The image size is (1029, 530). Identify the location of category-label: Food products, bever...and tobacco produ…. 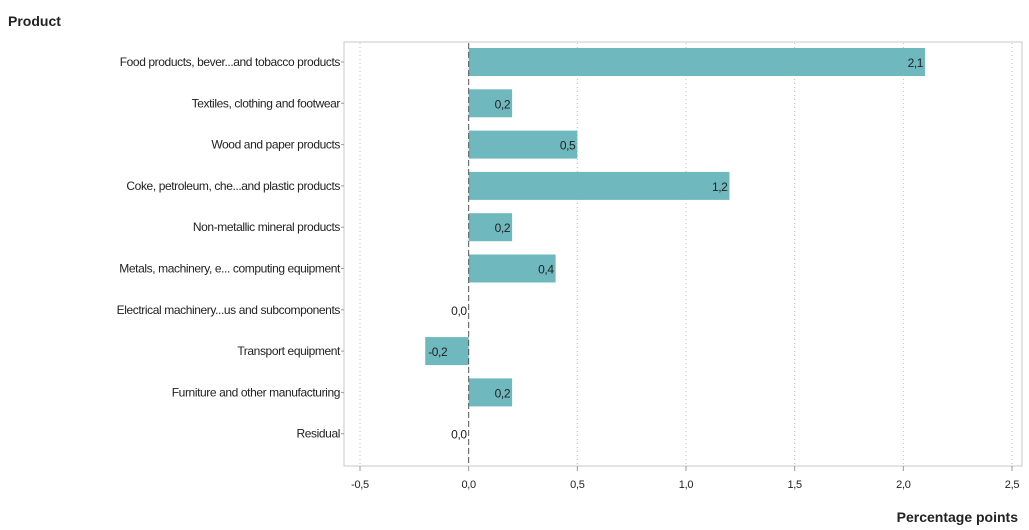
(230, 62).